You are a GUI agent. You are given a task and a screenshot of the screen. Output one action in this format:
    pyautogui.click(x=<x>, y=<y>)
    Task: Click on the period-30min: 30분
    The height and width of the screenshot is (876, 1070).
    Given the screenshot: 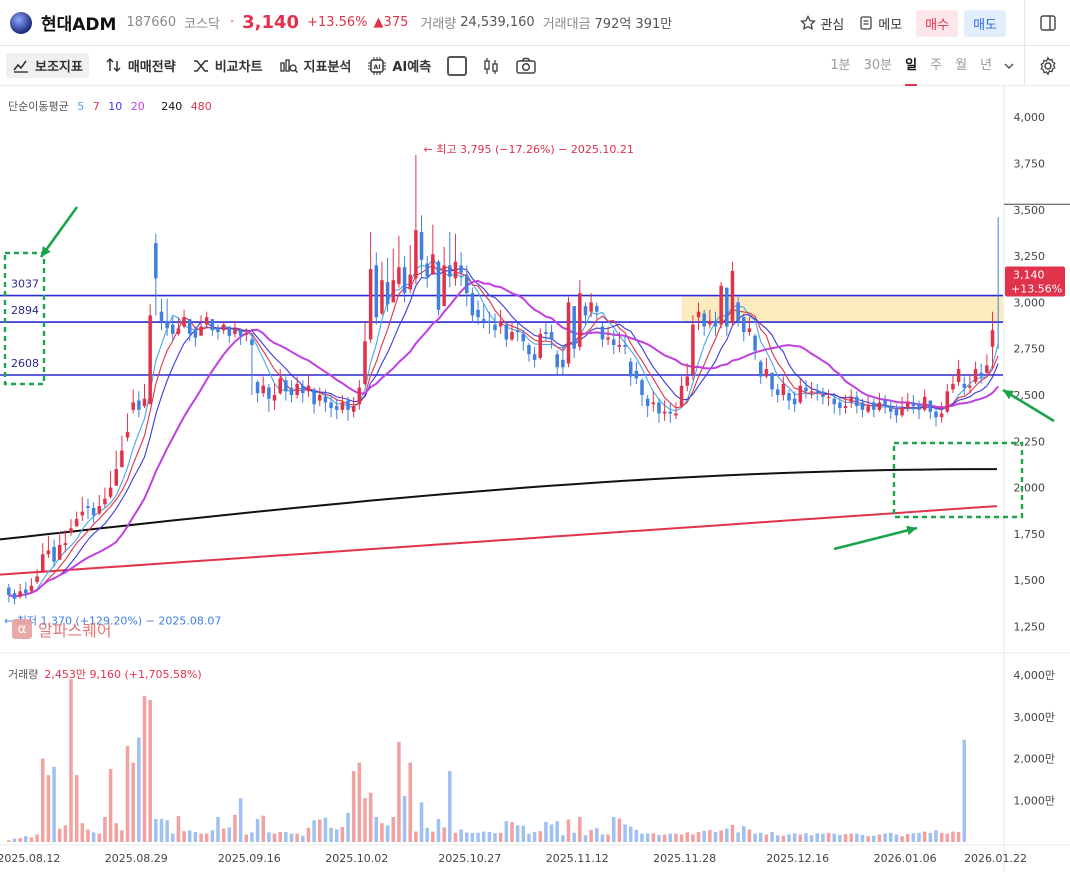 What is the action you would take?
    pyautogui.click(x=878, y=65)
    